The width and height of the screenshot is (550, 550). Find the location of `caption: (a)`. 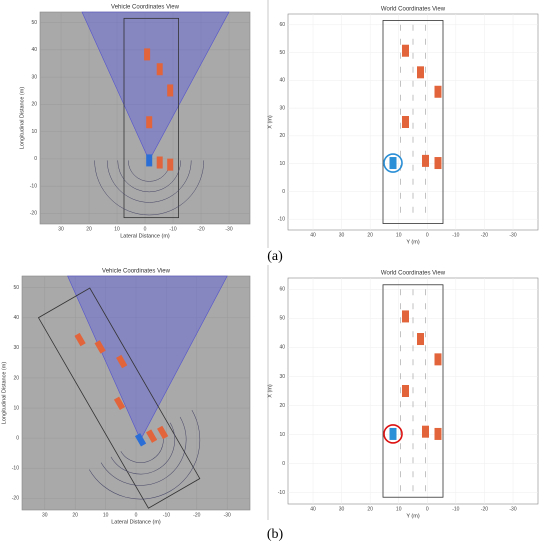

caption: (a) is located at coordinates (275, 256).